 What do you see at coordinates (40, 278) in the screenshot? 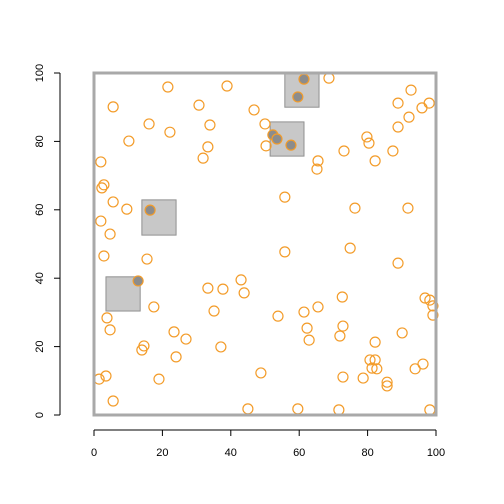
I see `y-tick-label: 40` at bounding box center [40, 278].